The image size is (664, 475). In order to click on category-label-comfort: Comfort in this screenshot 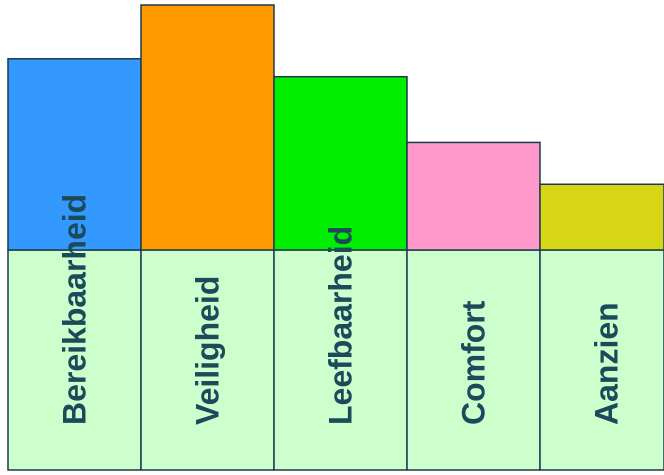, I will do `click(474, 362)`.